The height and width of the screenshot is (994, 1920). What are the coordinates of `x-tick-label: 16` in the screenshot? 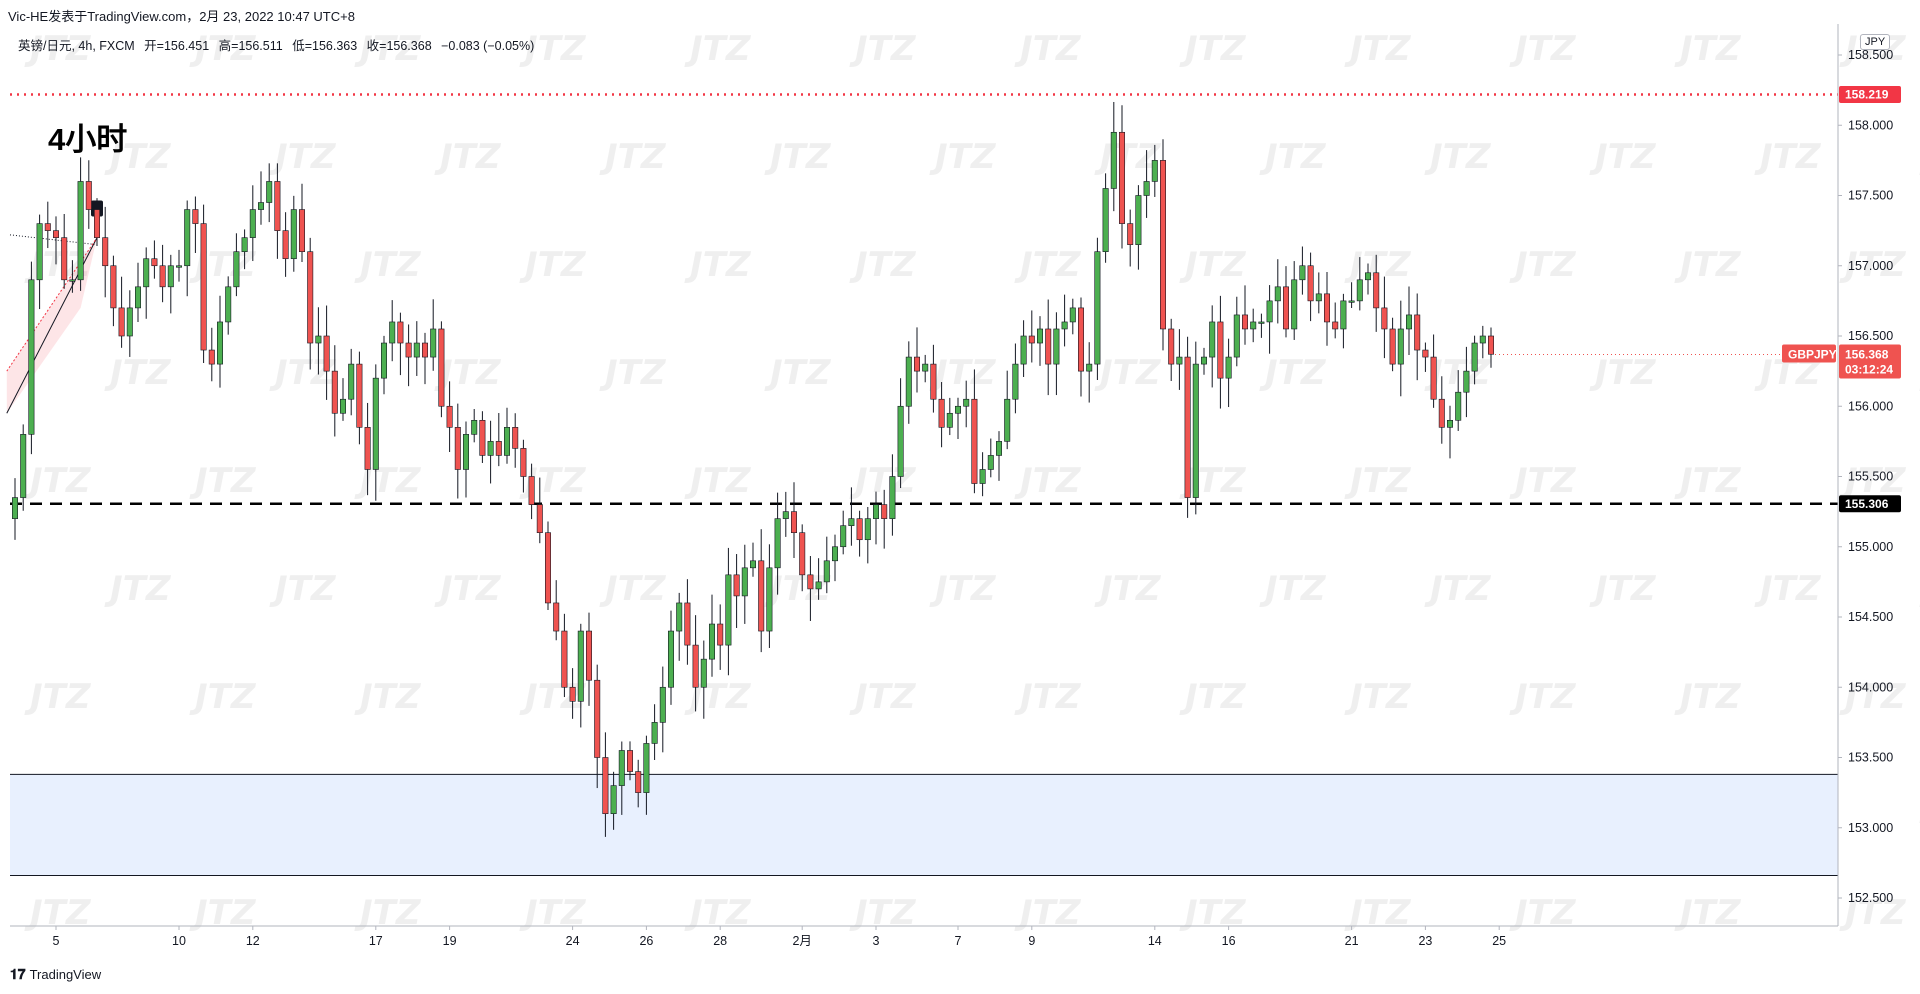 It's located at (1229, 941).